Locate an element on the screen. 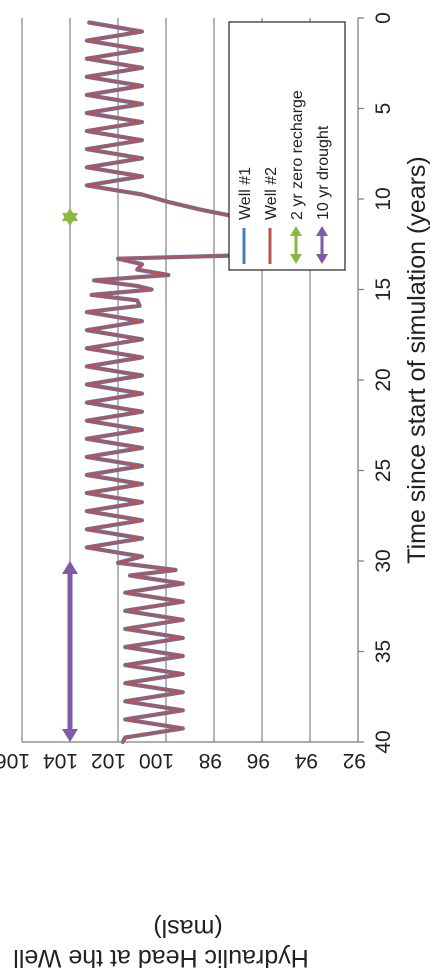  legend-box is located at coordinates (287, 146).